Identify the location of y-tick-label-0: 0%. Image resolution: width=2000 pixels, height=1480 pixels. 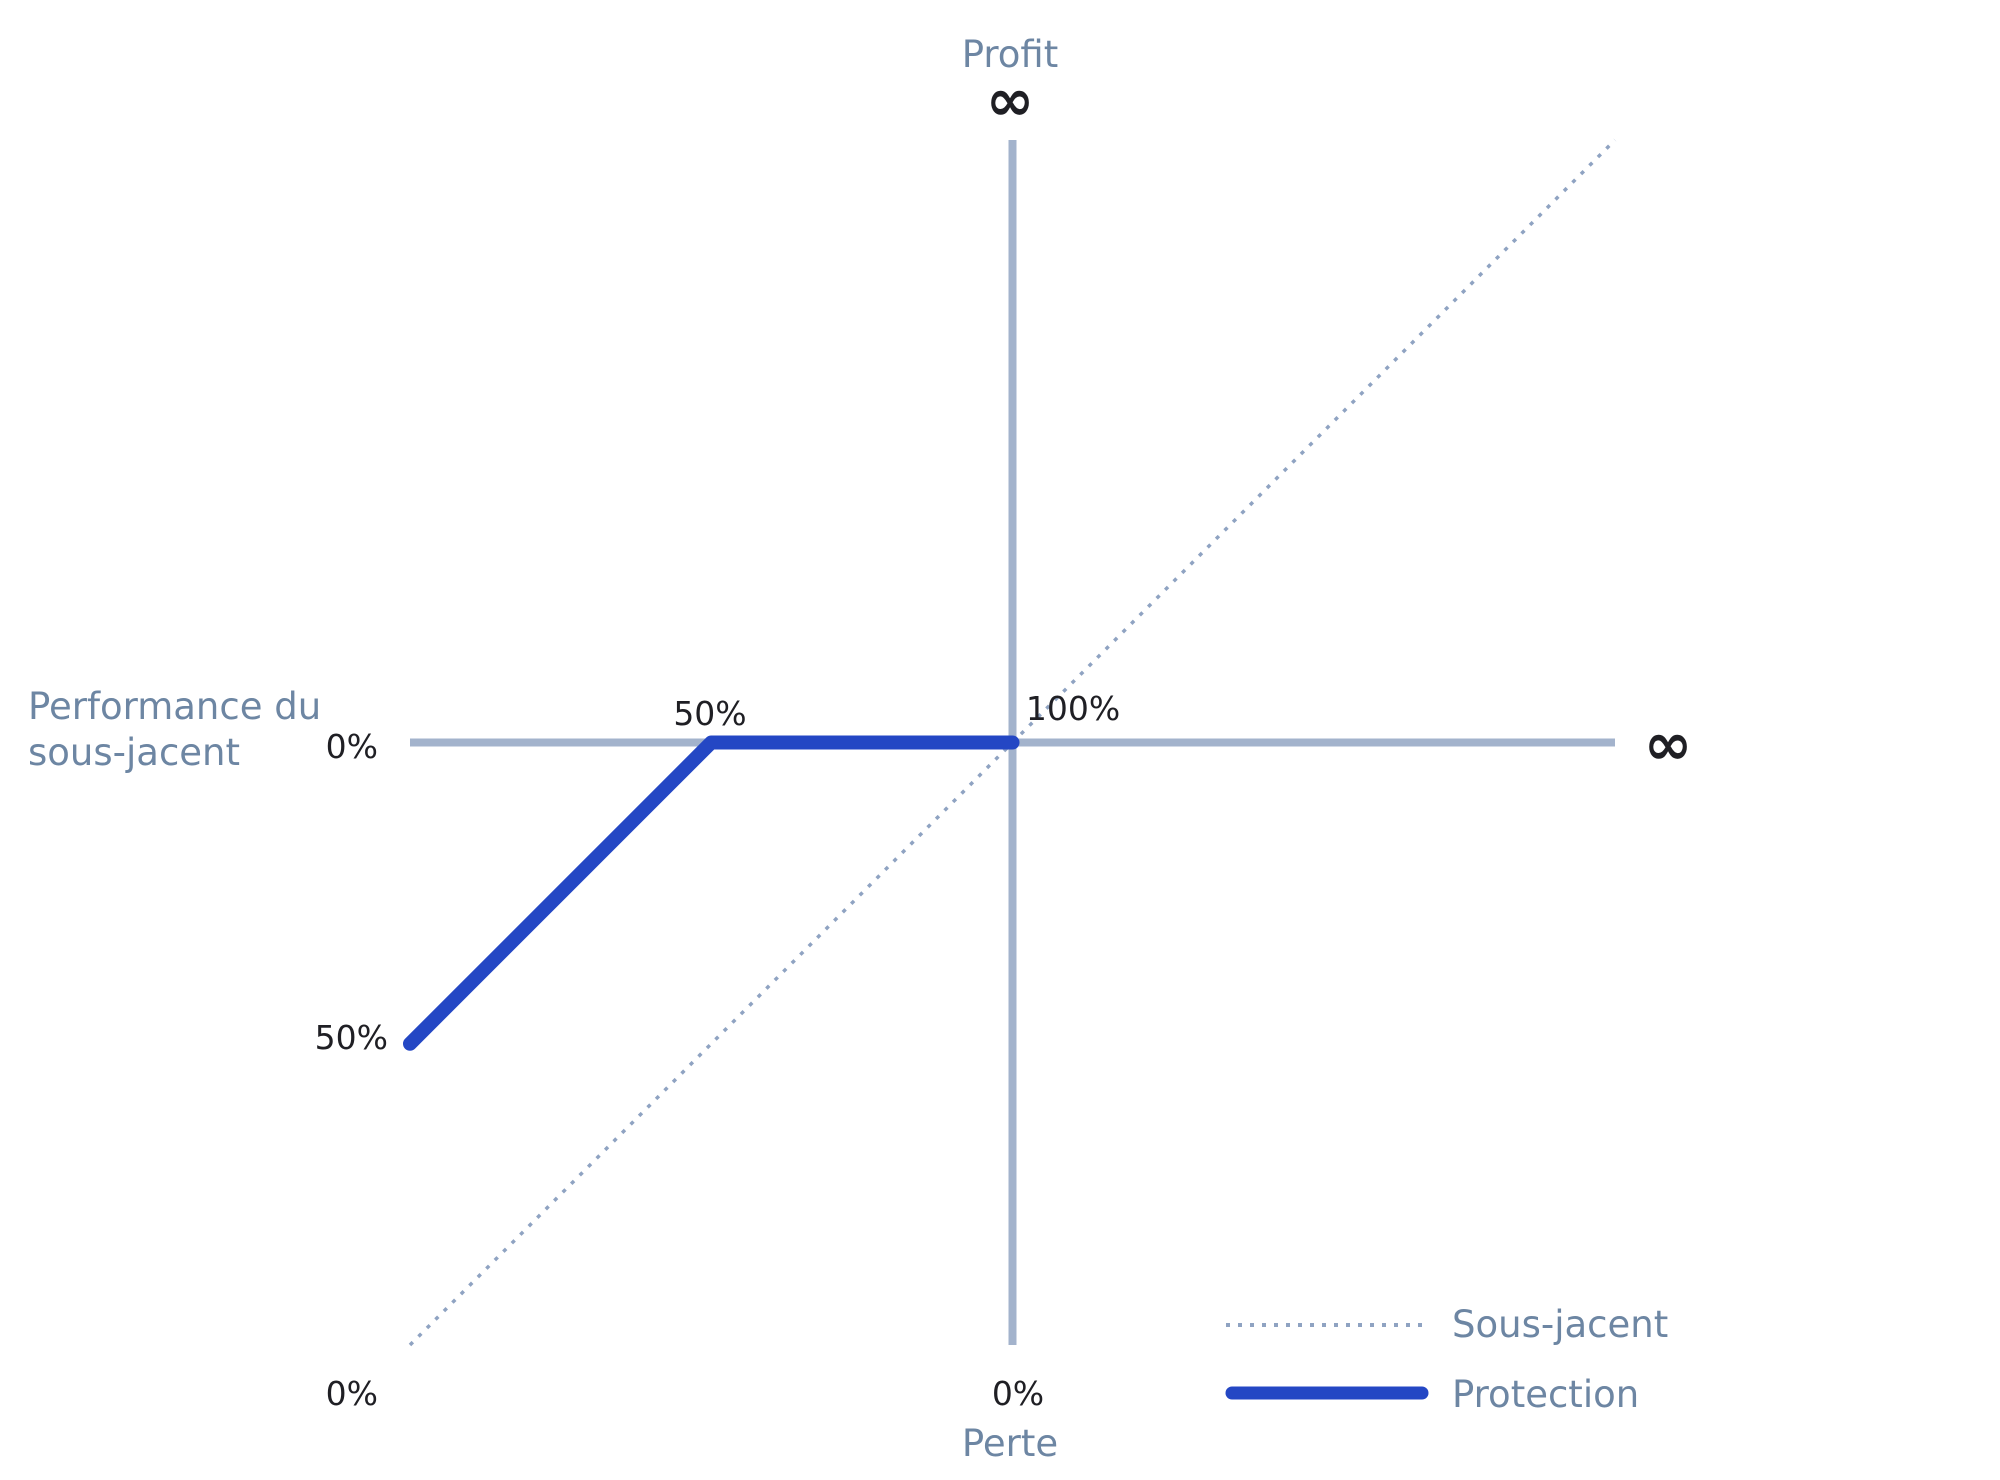
(352, 746).